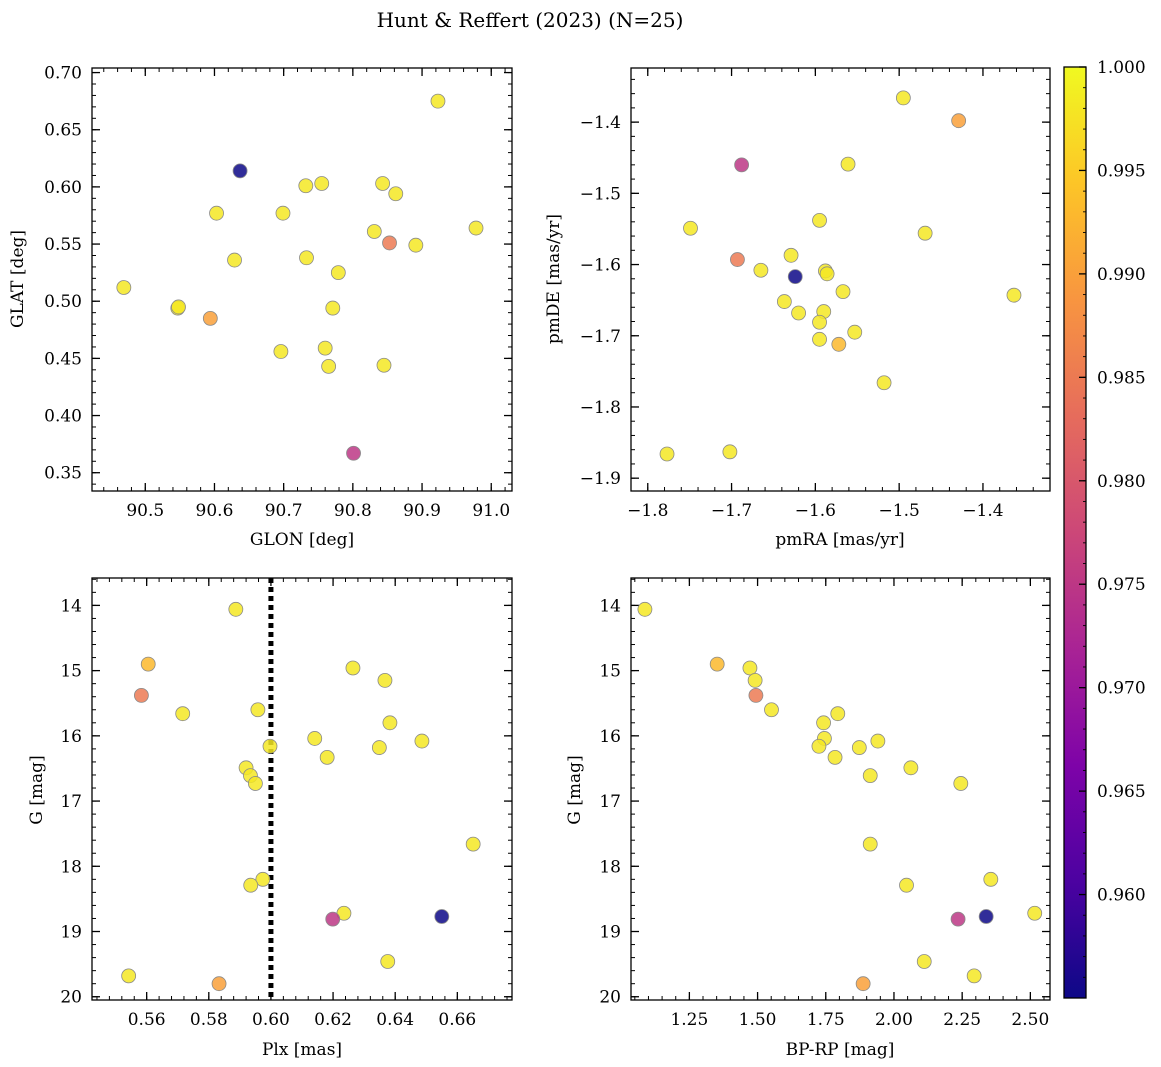  What do you see at coordinates (1121, 896) in the screenshot?
I see `colorbar-tick-label: 0.960` at bounding box center [1121, 896].